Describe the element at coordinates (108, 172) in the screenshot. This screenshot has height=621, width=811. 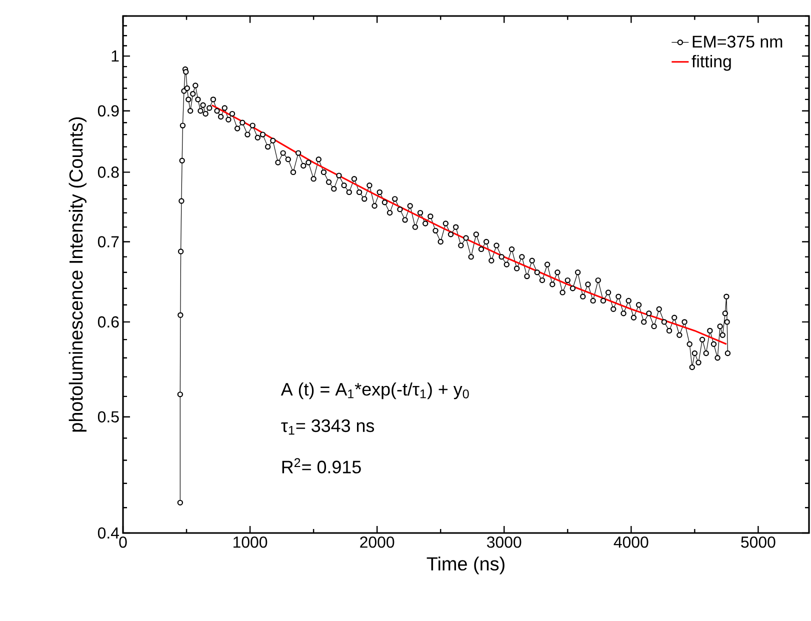
I see `y-tick-label: 0.8` at that location.